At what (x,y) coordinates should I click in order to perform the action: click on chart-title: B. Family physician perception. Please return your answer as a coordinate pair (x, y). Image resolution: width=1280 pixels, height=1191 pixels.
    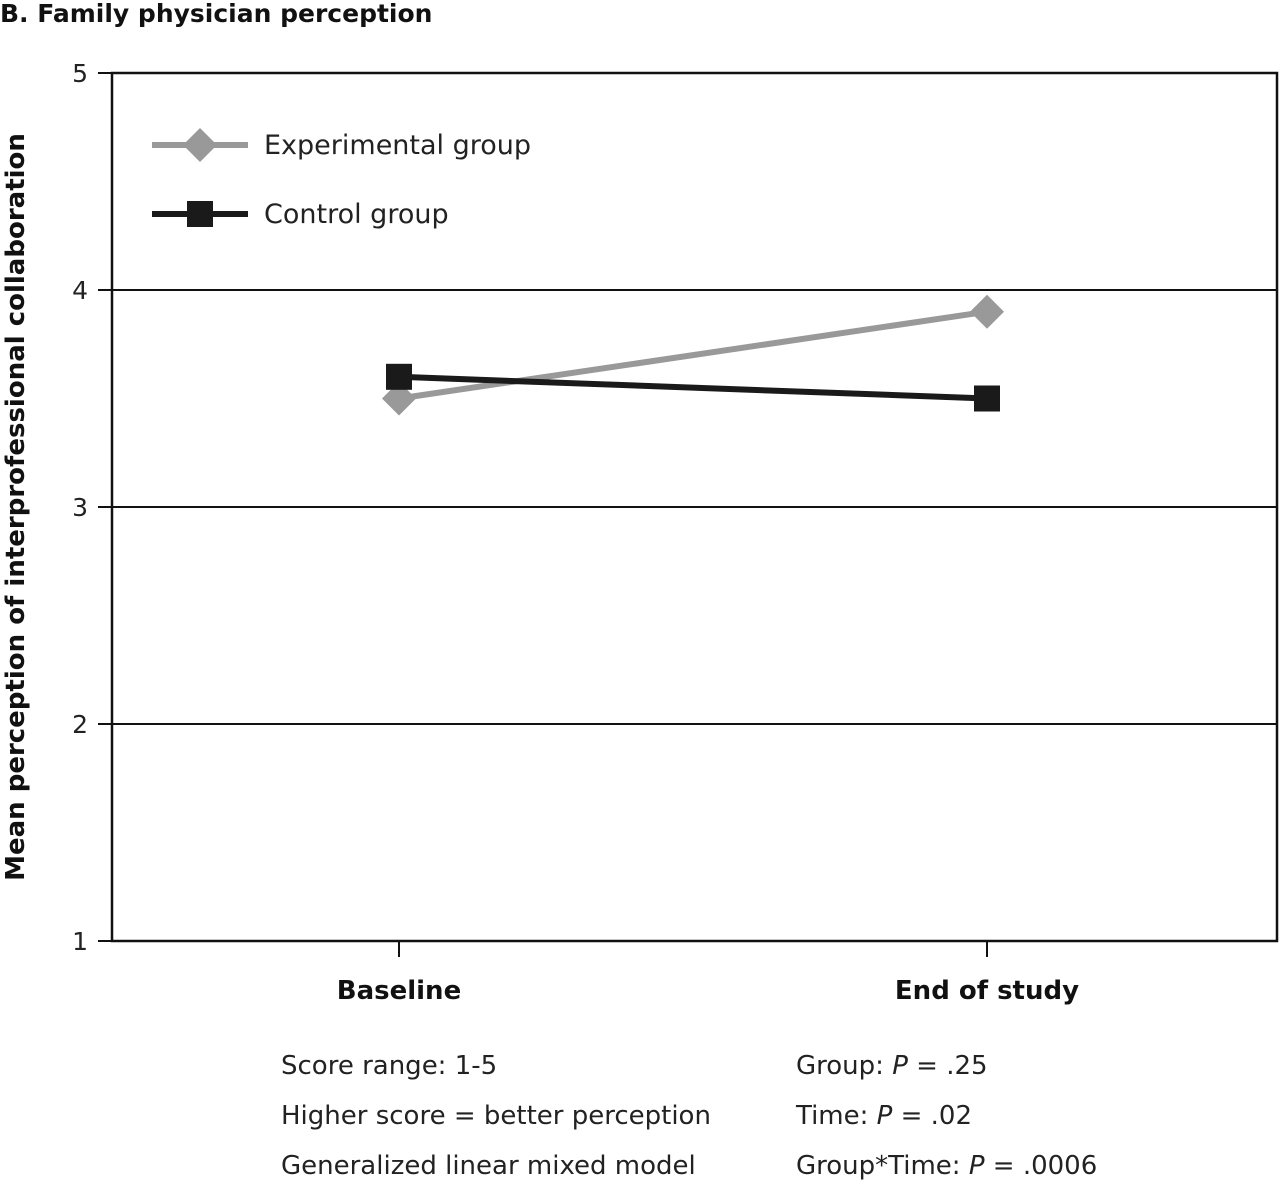
    Looking at the image, I should click on (216, 14).